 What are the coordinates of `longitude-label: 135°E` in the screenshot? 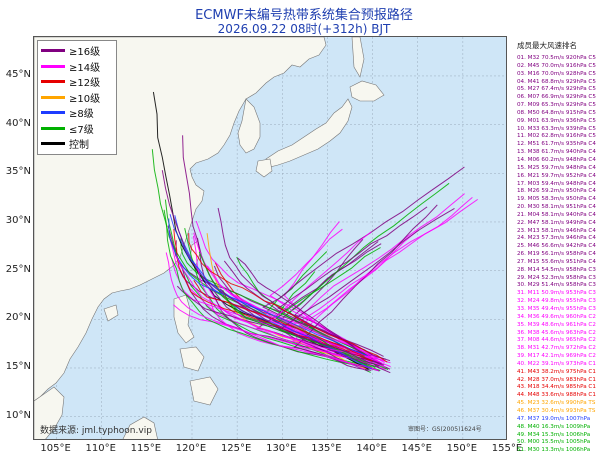 It's located at (326, 448).